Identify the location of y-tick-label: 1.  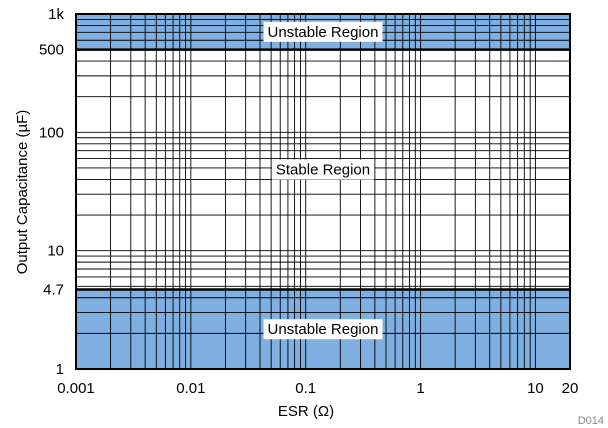
(60, 369).